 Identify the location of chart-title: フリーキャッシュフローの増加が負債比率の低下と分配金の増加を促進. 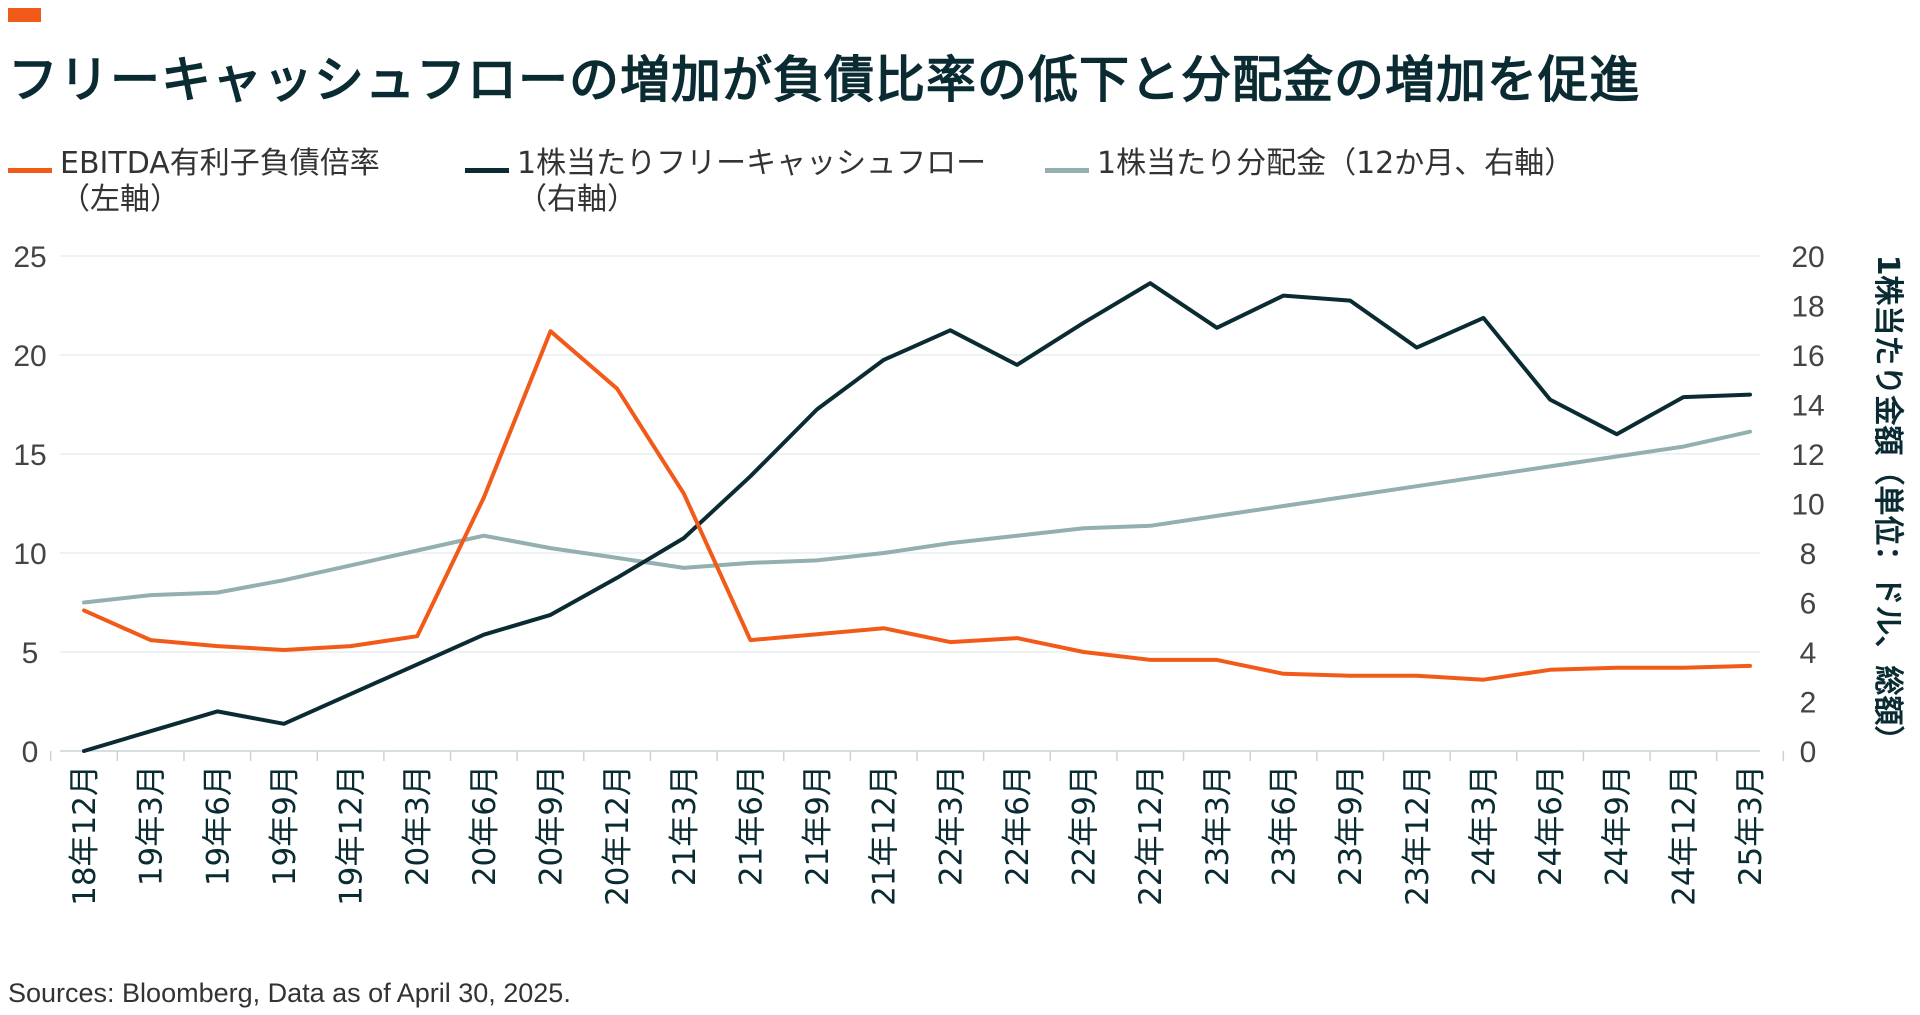
(824, 80).